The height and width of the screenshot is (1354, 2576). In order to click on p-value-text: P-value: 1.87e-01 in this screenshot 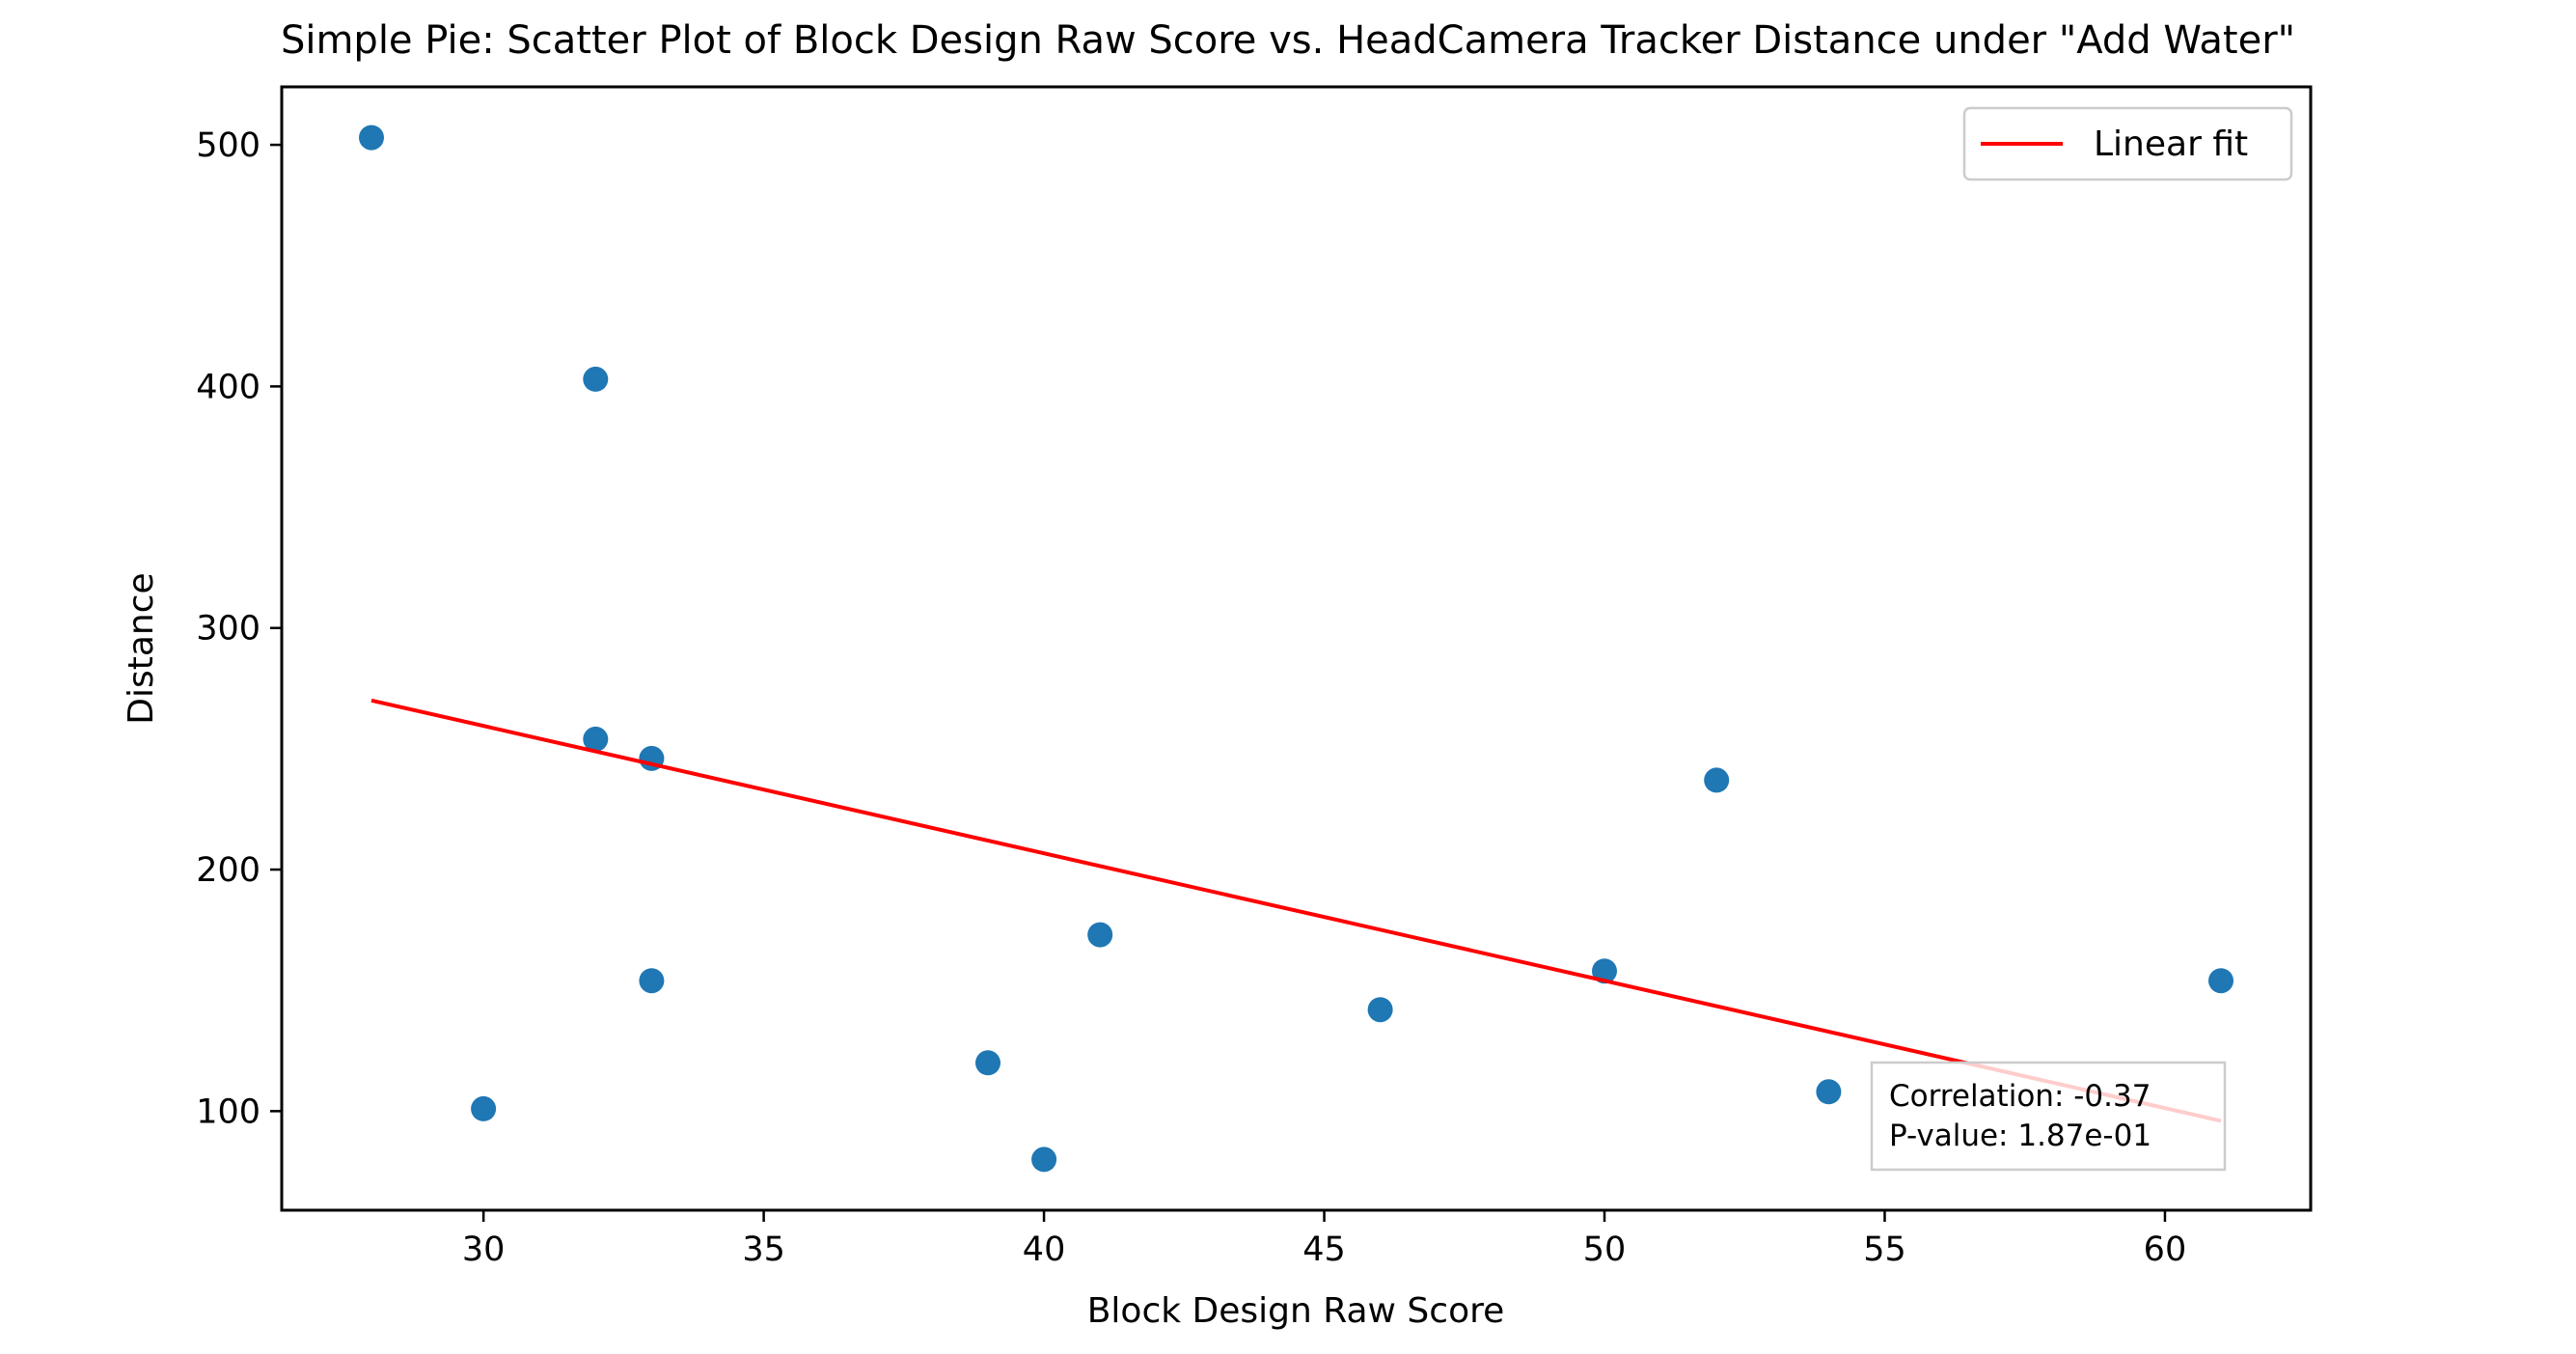, I will do `click(2020, 1136)`.